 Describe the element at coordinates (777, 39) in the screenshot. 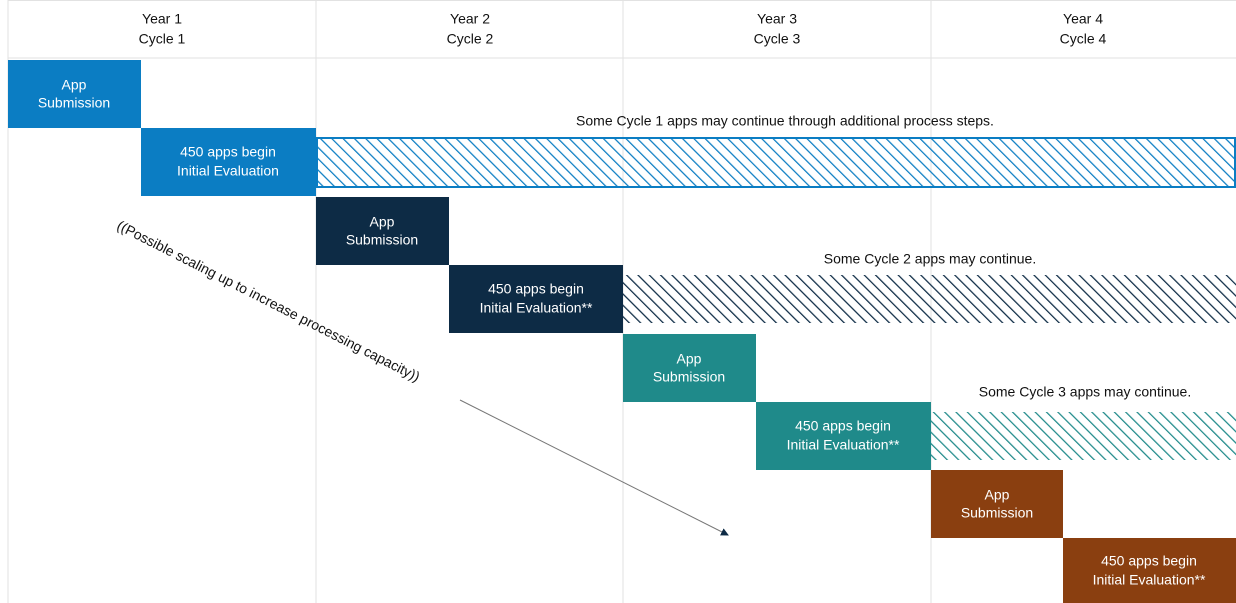

I see `cycle: Cycle 3` at that location.